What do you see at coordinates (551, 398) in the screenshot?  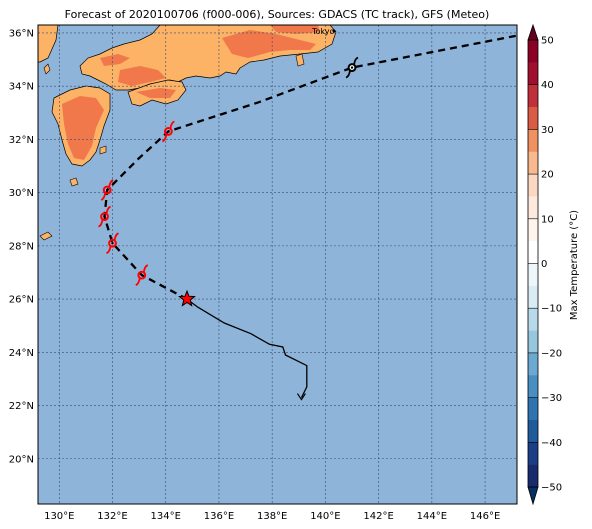 I see `colorbar-tick-label: −30` at bounding box center [551, 398].